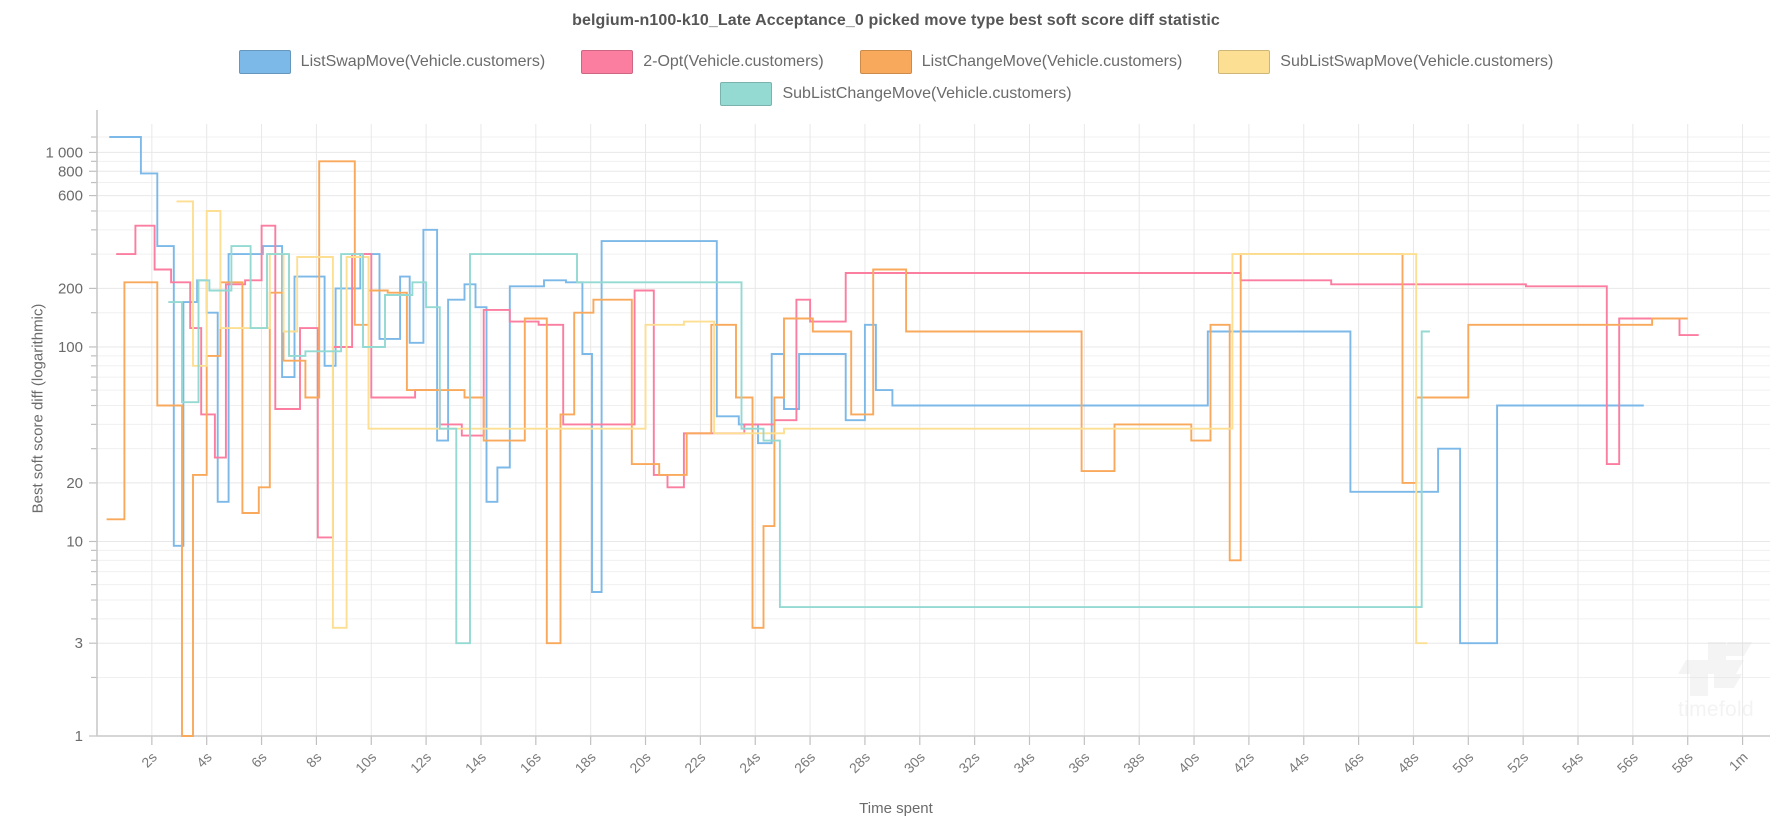  What do you see at coordinates (1627, 762) in the screenshot?
I see `x-tick-label: 56s` at bounding box center [1627, 762].